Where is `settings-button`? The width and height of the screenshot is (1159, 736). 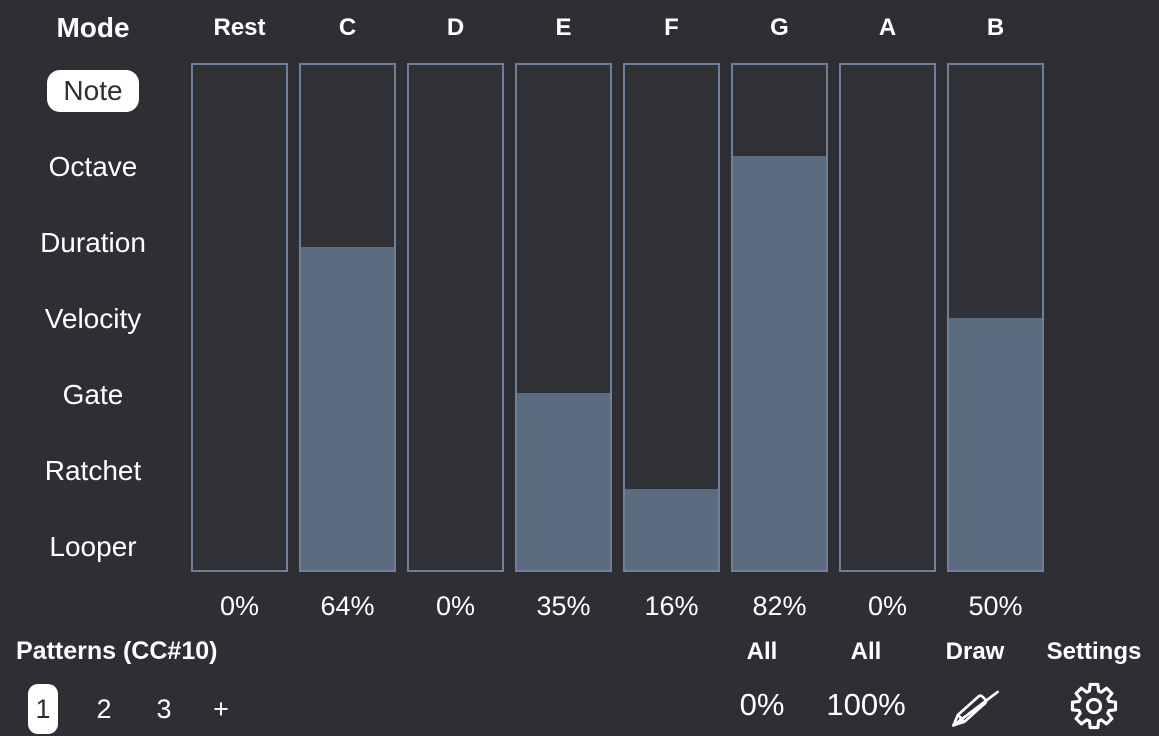
settings-button is located at coordinates (1094, 706).